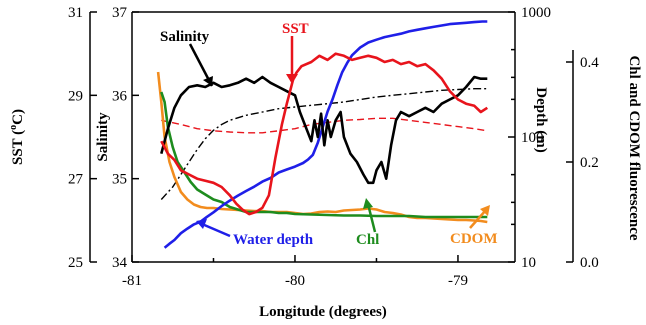  Describe the element at coordinates (76, 180) in the screenshot. I see `sst-tick-label-1: 27` at that location.